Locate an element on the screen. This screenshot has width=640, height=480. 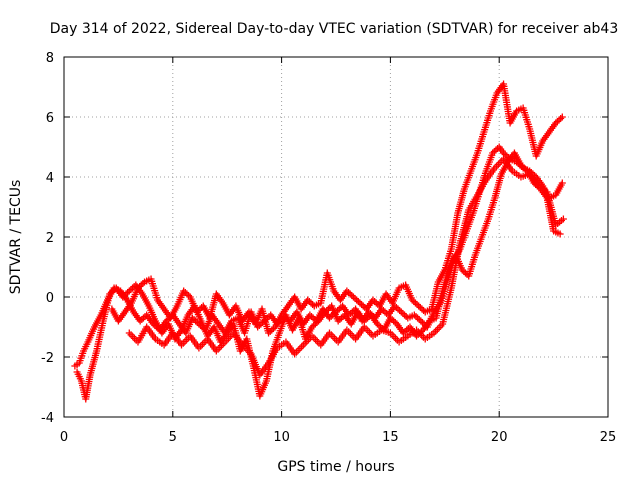
y-tick-label: 8 is located at coordinates (50, 58).